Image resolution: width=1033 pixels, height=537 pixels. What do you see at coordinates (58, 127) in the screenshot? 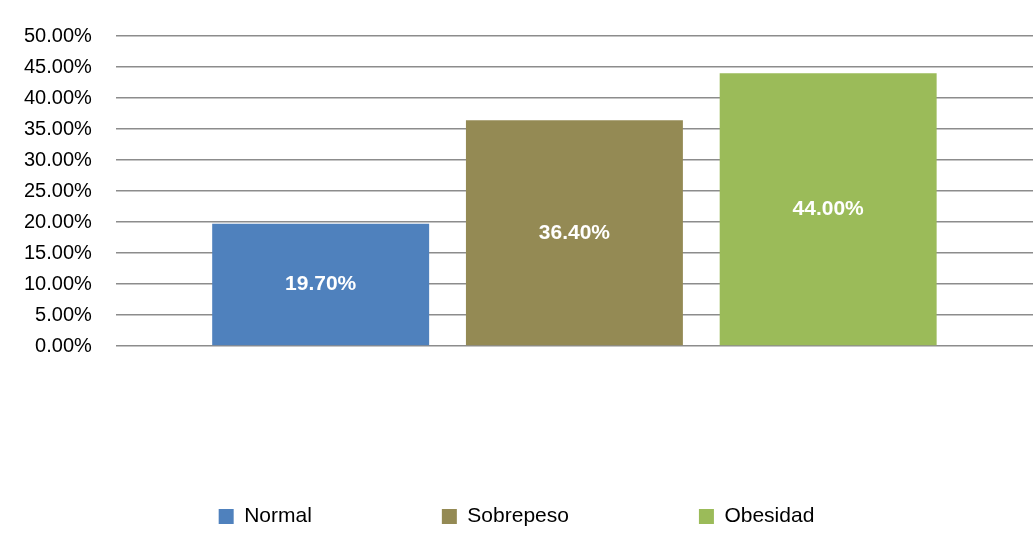
I see `y-tick-label: 35.00%` at bounding box center [58, 127].